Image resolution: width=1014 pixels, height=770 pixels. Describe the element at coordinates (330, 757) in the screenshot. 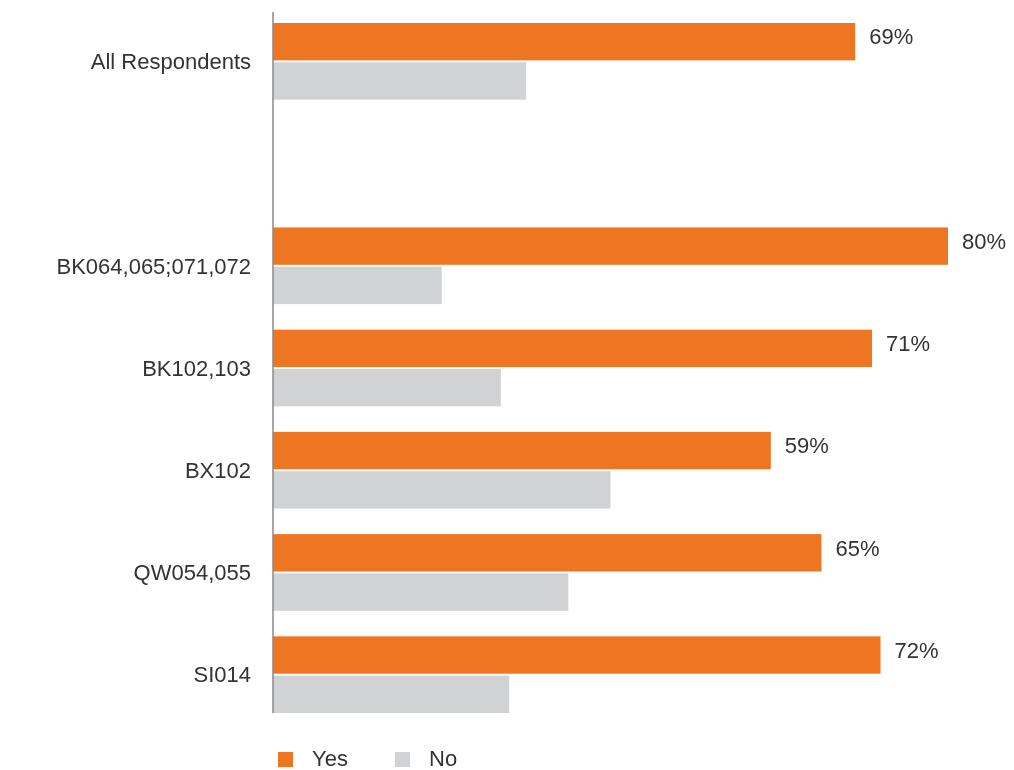

I see `legend-label: Yes` at that location.